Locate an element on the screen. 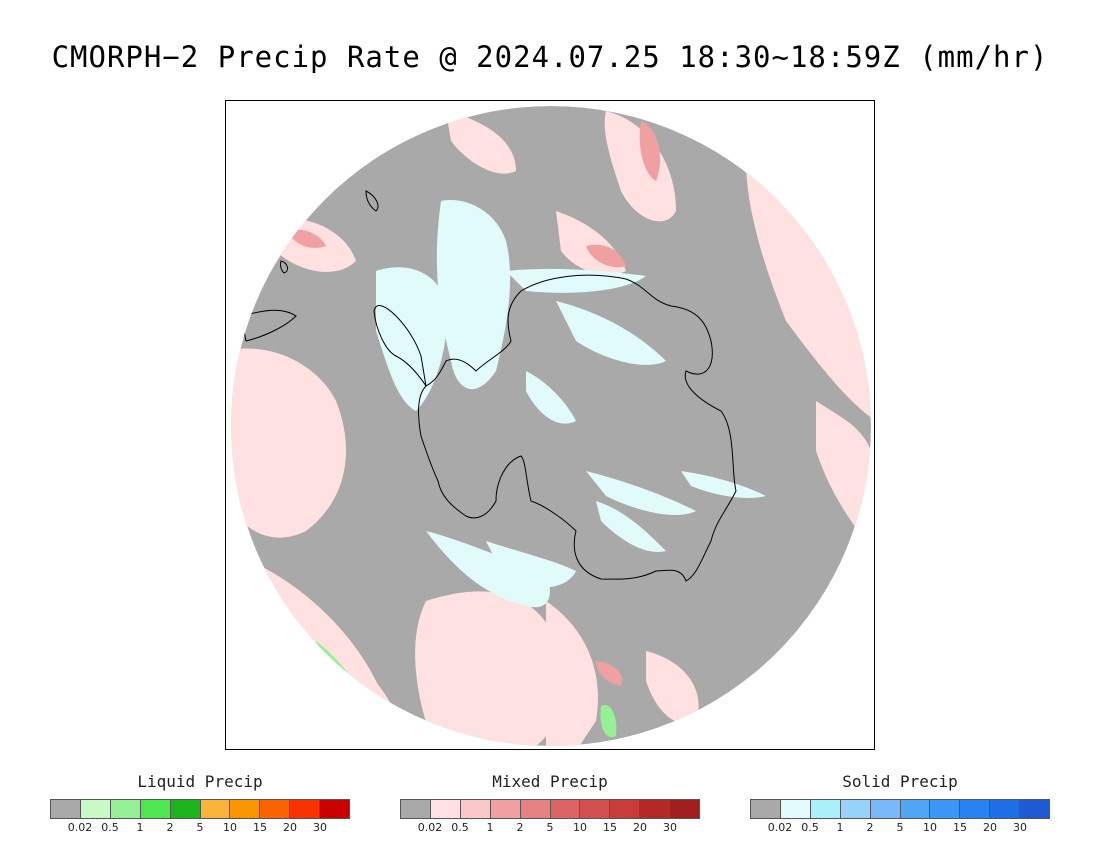 This screenshot has width=1100, height=850. legend-liquid-ticks: 0.02 0.5 1 2 5 10 15 20 30 is located at coordinates (200, 828).